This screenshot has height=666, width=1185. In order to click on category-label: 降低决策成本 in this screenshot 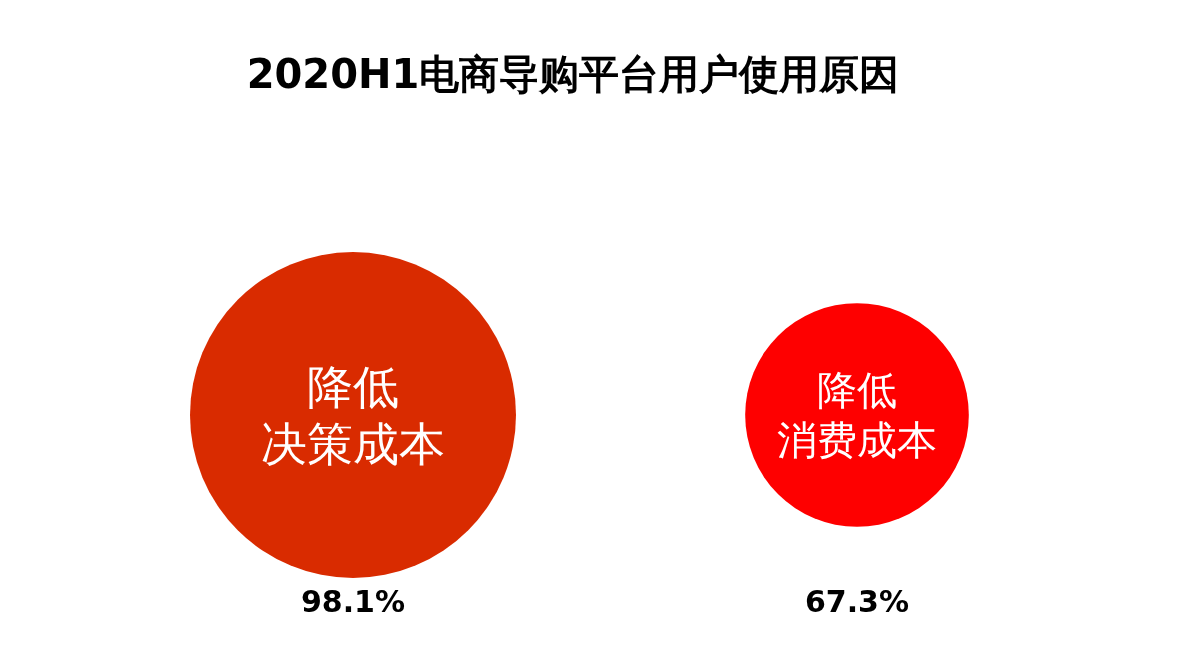, I will do `click(353, 415)`.